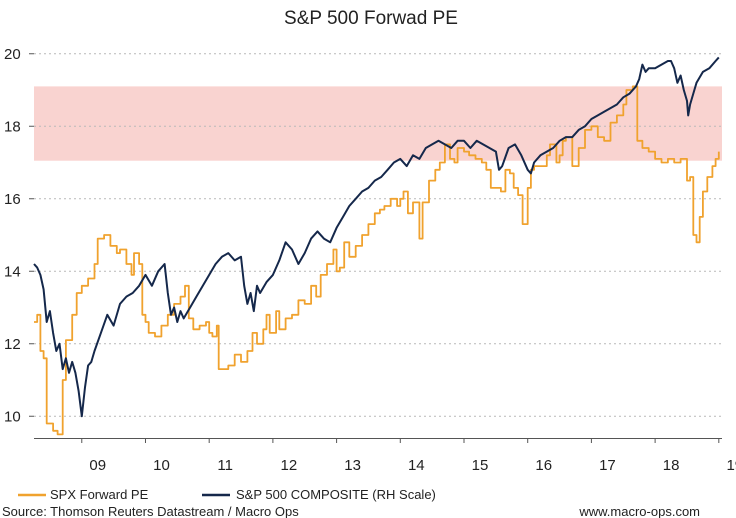 The height and width of the screenshot is (518, 736). I want to click on x-tick-label: 12, so click(289, 465).